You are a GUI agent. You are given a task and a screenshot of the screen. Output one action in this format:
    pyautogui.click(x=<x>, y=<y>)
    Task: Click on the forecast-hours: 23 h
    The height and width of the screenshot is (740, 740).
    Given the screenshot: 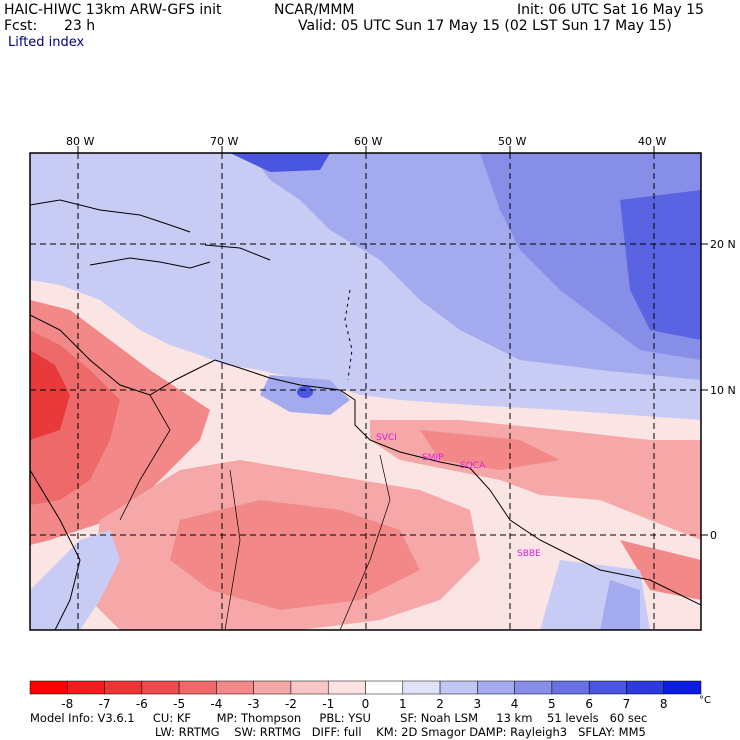 What is the action you would take?
    pyautogui.click(x=80, y=26)
    